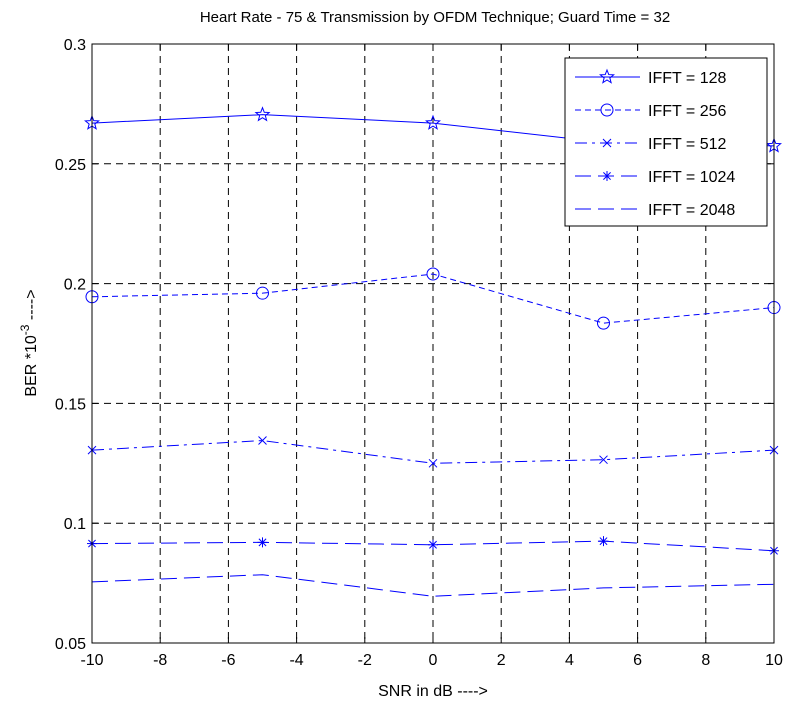 This screenshot has width=788, height=706. I want to click on x-tick-label: -4, so click(296, 660).